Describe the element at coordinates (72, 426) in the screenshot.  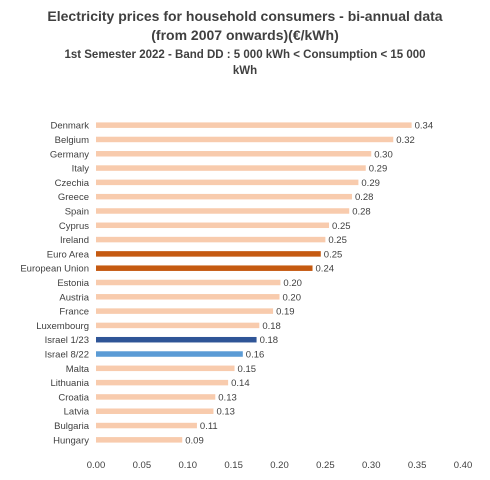
I see `category-label-21: Bulgaria` at that location.